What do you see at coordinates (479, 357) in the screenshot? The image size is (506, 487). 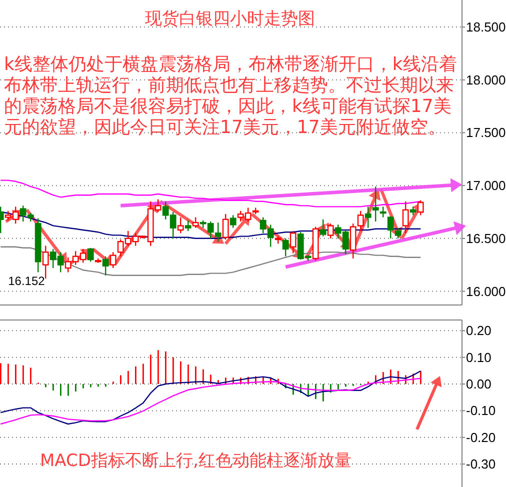 I see `y-tick-label: 0.10` at bounding box center [479, 357].